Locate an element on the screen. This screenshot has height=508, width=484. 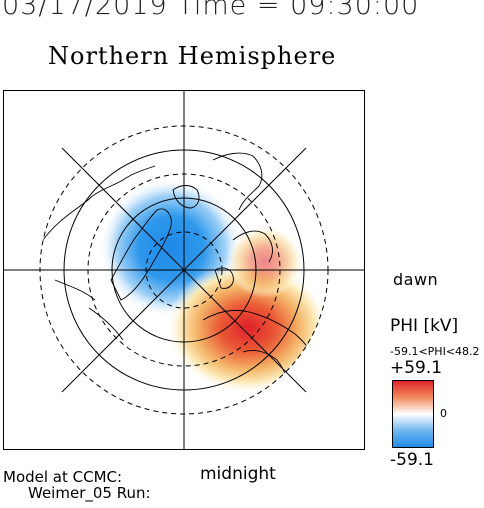
colorbar-quantity-label: PHI [kV] is located at coordinates (424, 326).